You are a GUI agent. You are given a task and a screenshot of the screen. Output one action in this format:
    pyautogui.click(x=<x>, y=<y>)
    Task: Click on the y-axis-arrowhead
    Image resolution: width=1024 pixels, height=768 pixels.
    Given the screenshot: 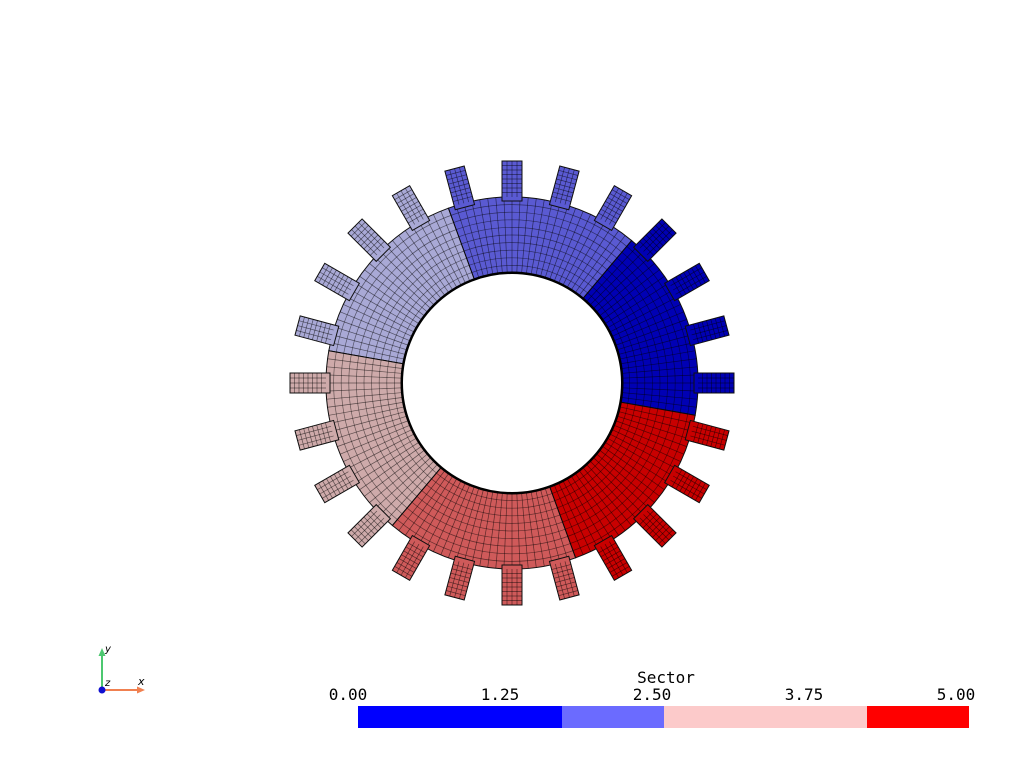 What is the action you would take?
    pyautogui.click(x=102, y=652)
    